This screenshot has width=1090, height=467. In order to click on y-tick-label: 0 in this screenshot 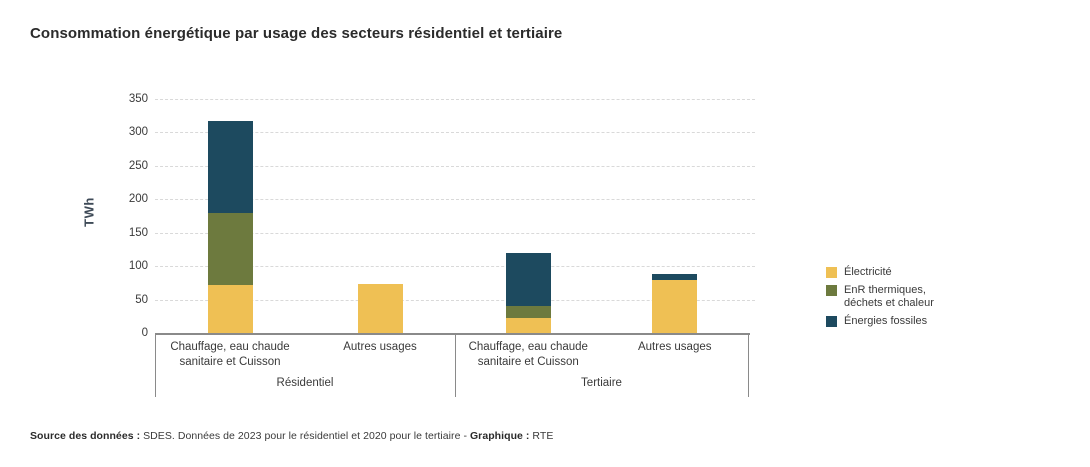, I will do `click(144, 333)`.